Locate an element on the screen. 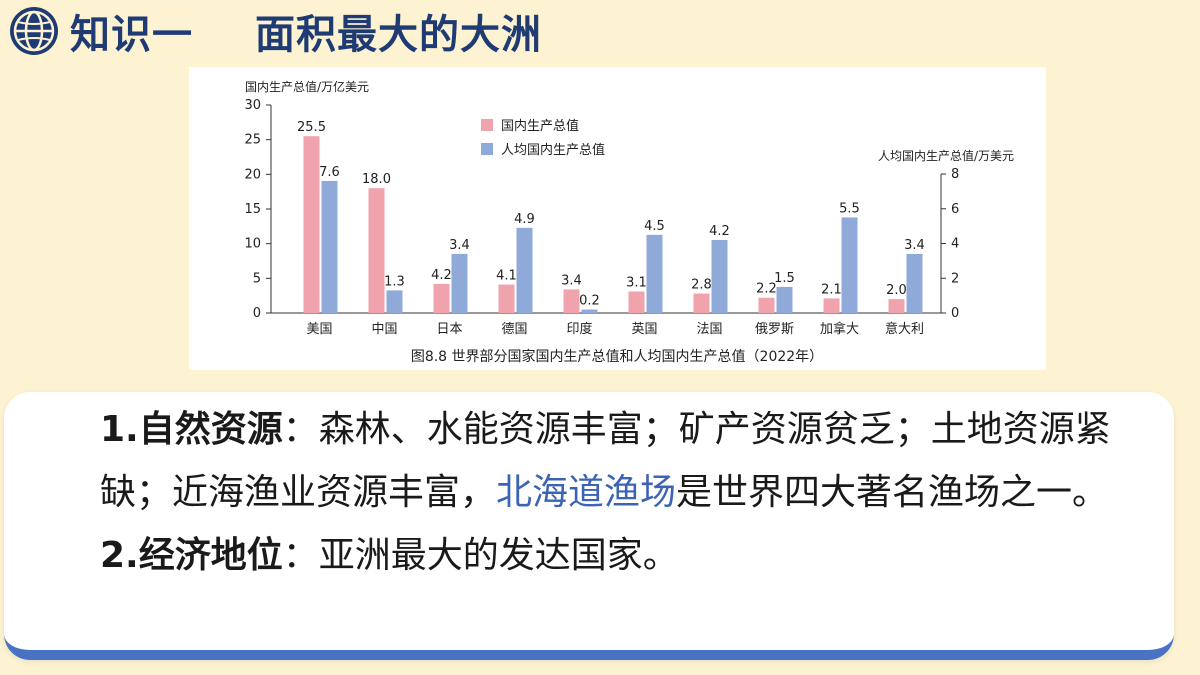 Image resolution: width=1200 pixels, height=675 pixels. category-label: 英国 is located at coordinates (644, 329).